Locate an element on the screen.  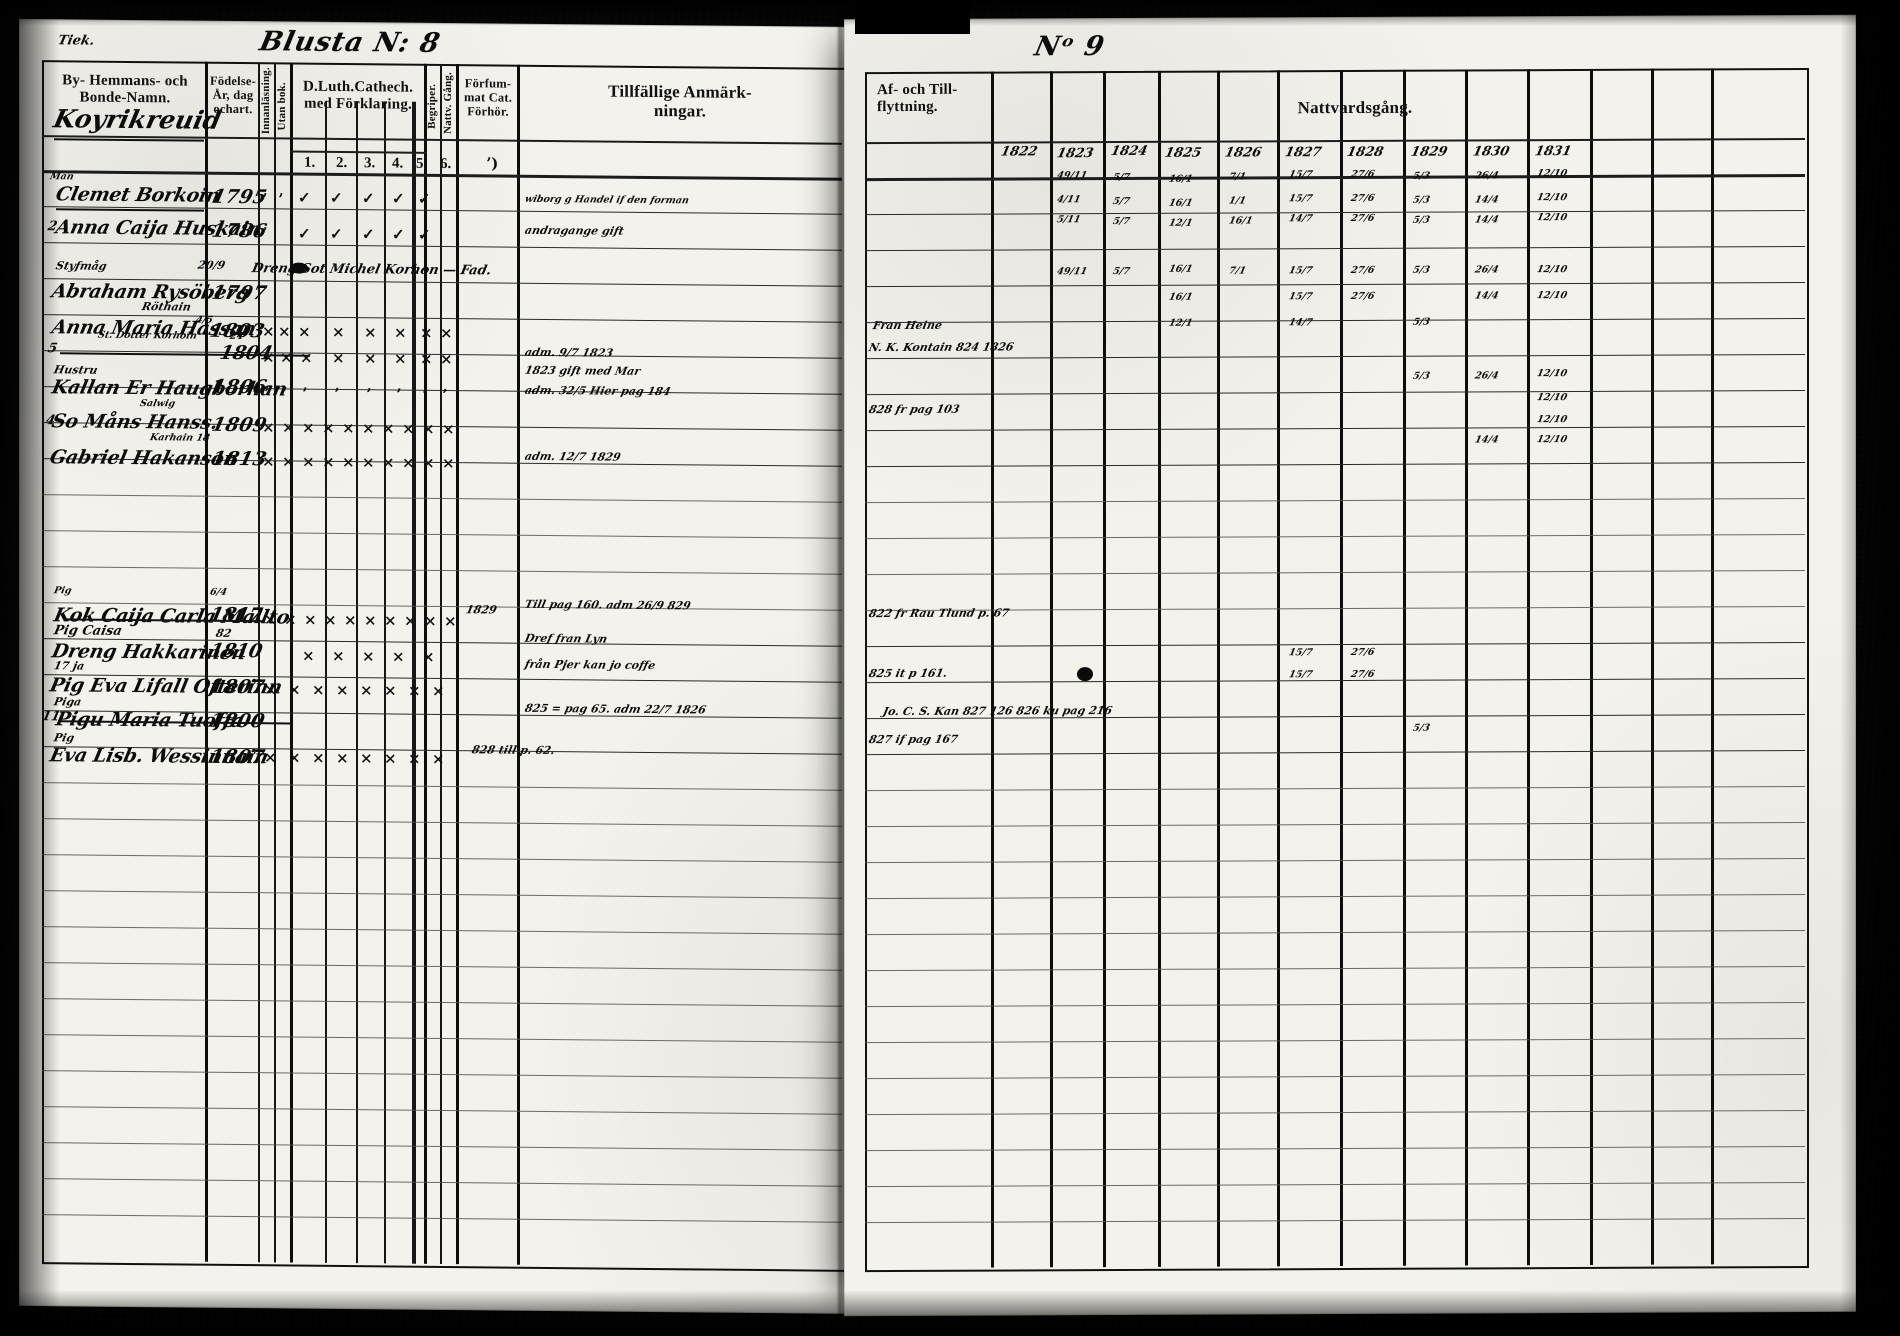
col-sep is located at coordinates (441, 663).